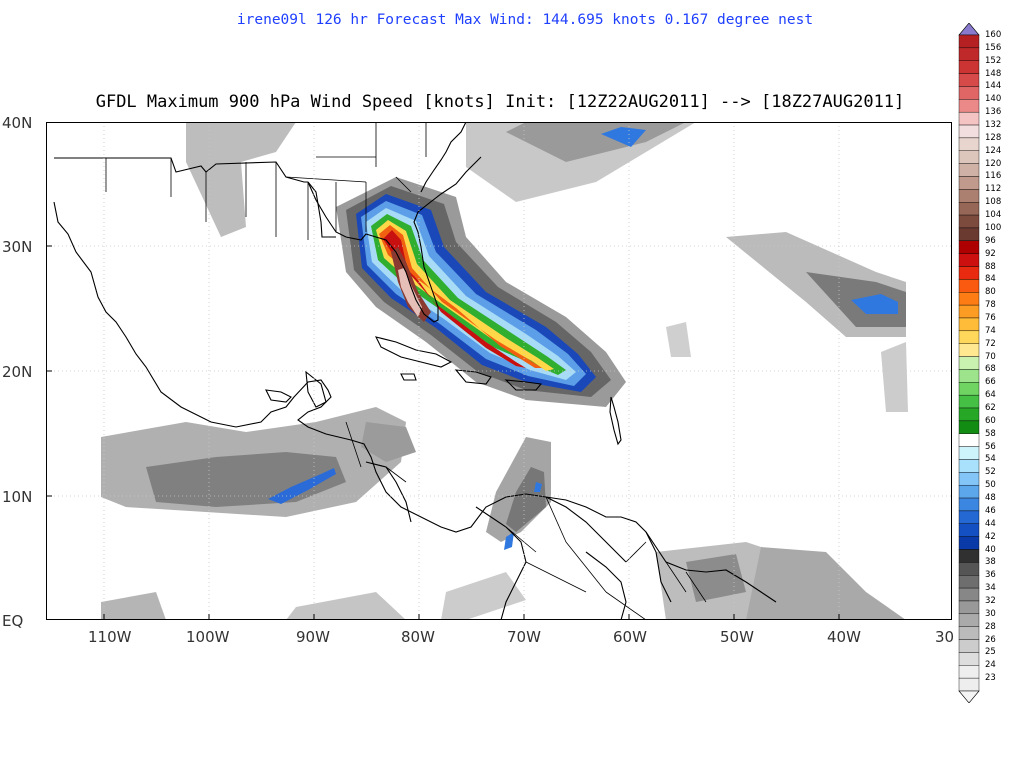 The height and width of the screenshot is (768, 1024). What do you see at coordinates (990, 536) in the screenshot?
I see `colorbar-level-label: 42` at bounding box center [990, 536].